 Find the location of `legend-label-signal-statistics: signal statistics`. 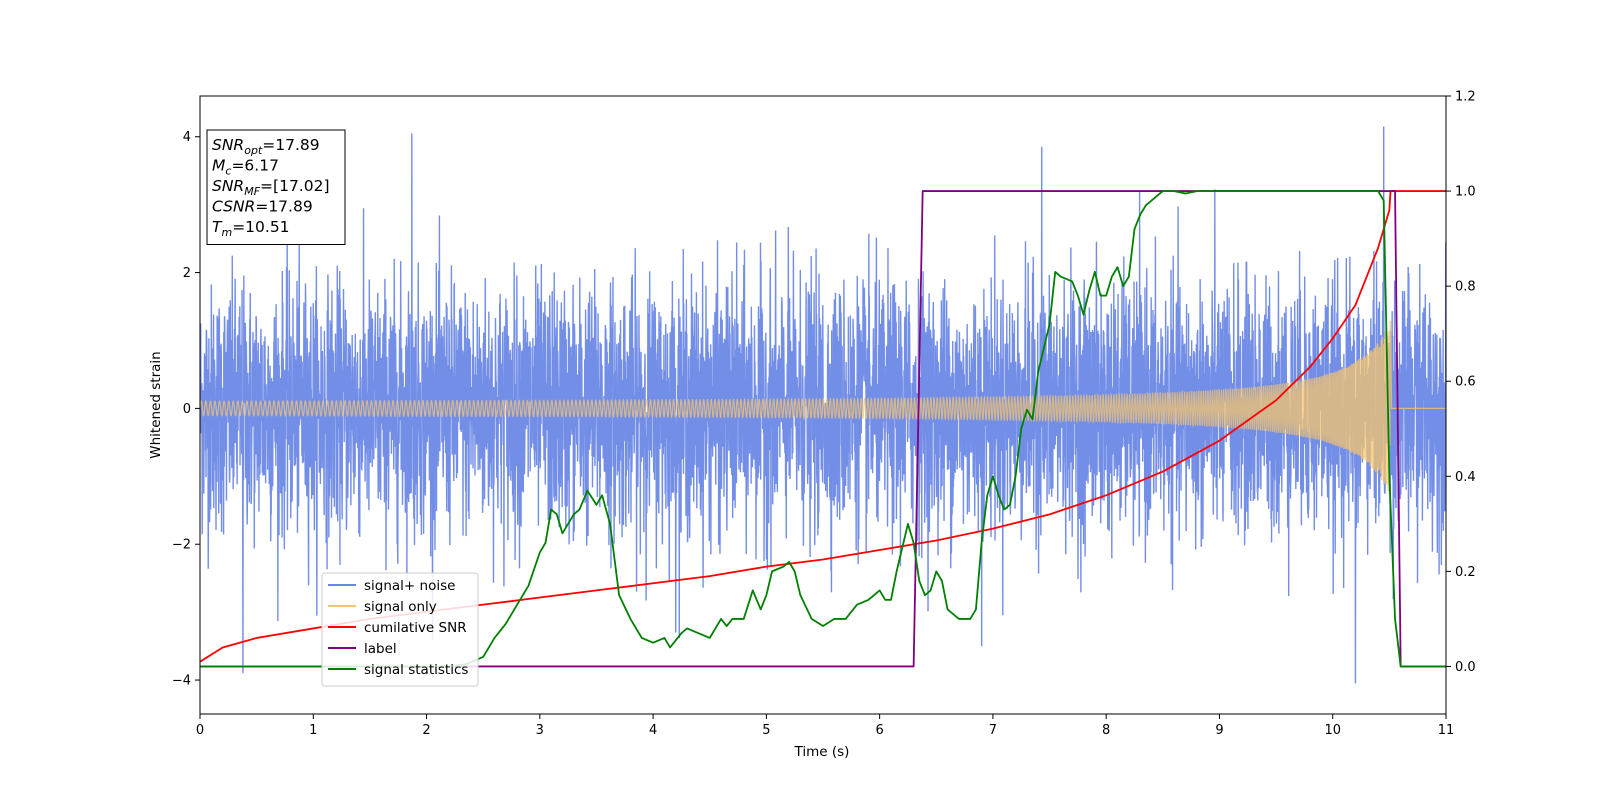

legend-label-signal-statistics: signal statistics is located at coordinates (416, 670).